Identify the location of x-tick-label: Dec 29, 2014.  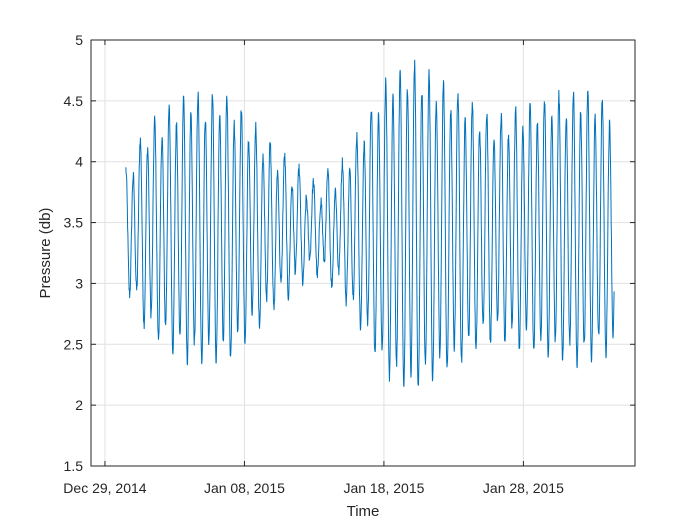
(104, 488).